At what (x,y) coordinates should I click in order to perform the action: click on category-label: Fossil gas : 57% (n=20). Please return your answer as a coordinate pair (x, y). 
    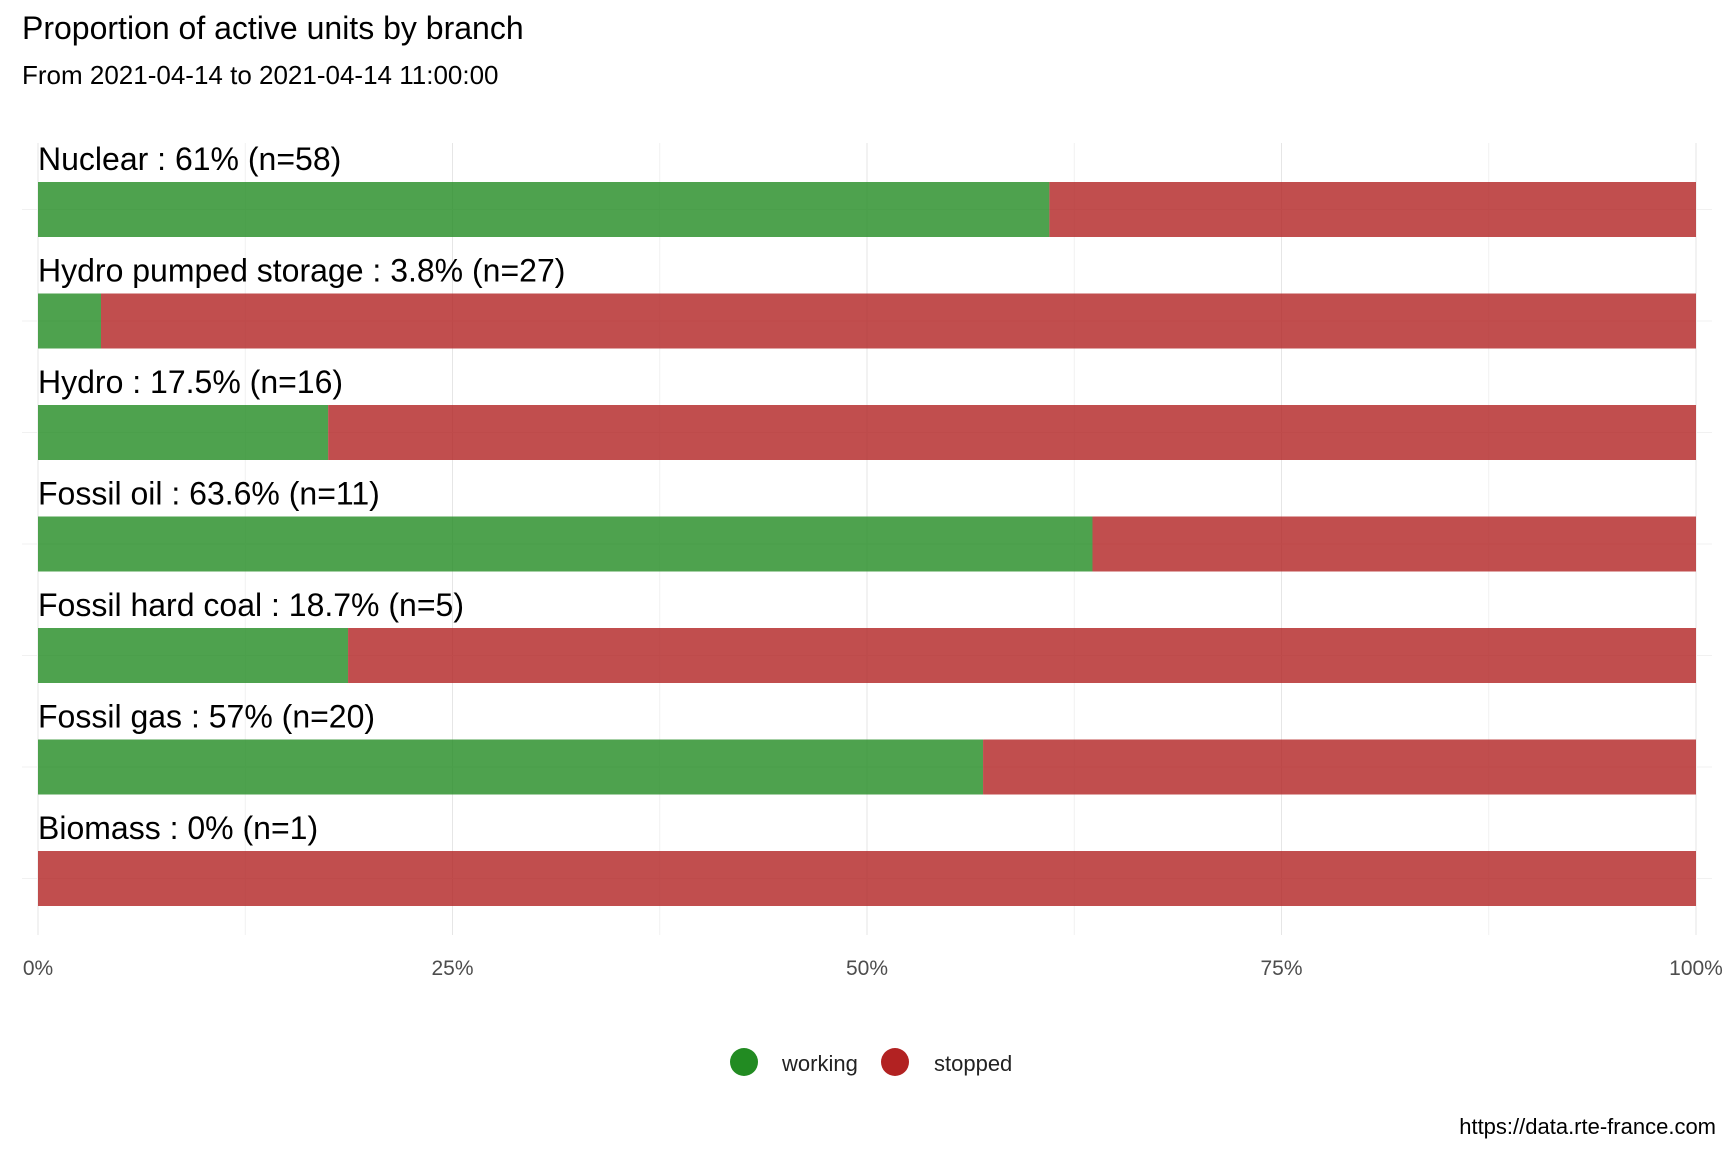
    Looking at the image, I should click on (206, 717).